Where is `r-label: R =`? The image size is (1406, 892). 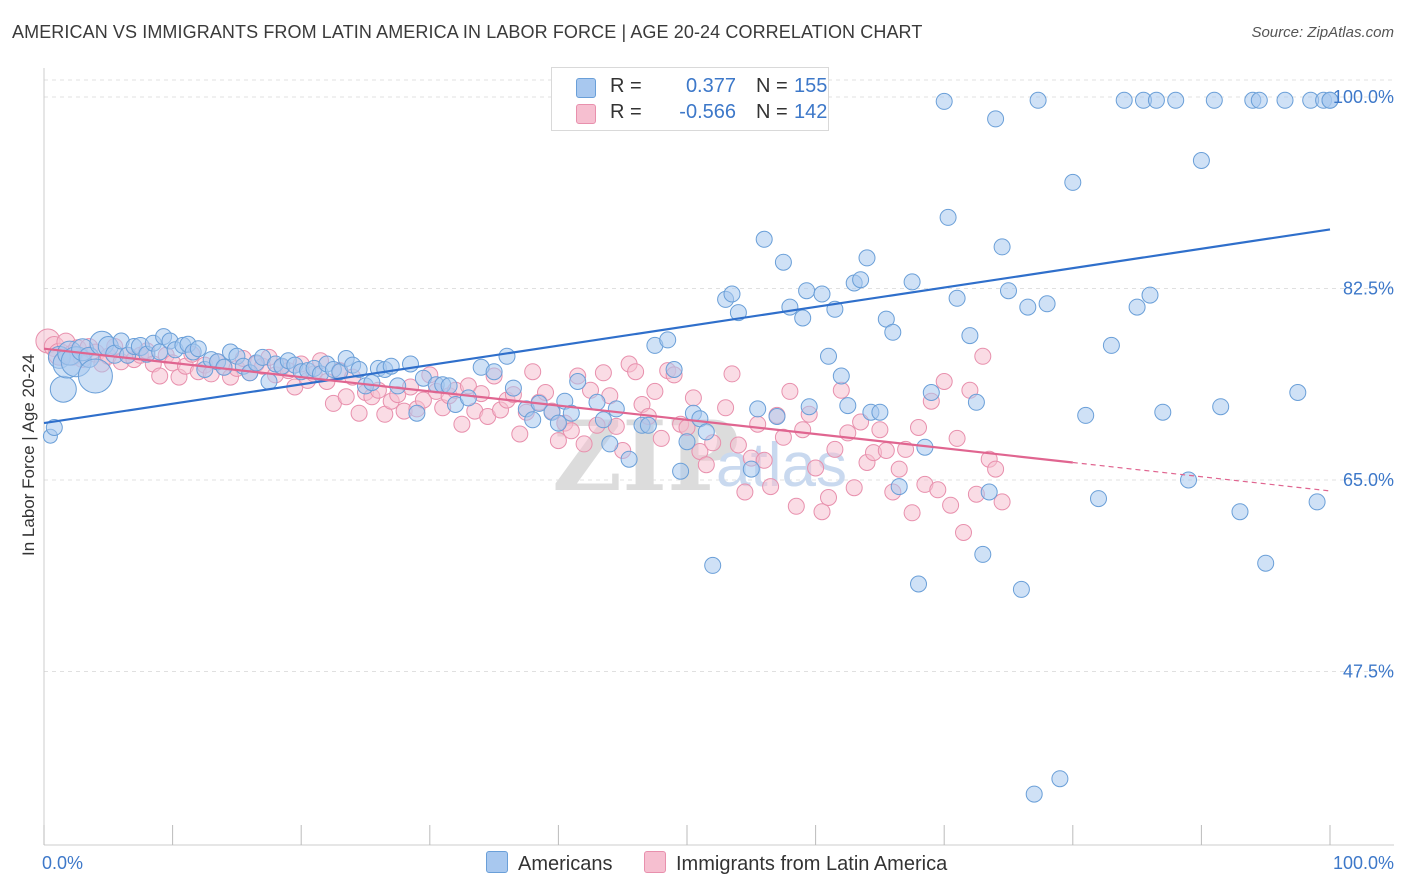 r-label: R = is located at coordinates (626, 112).